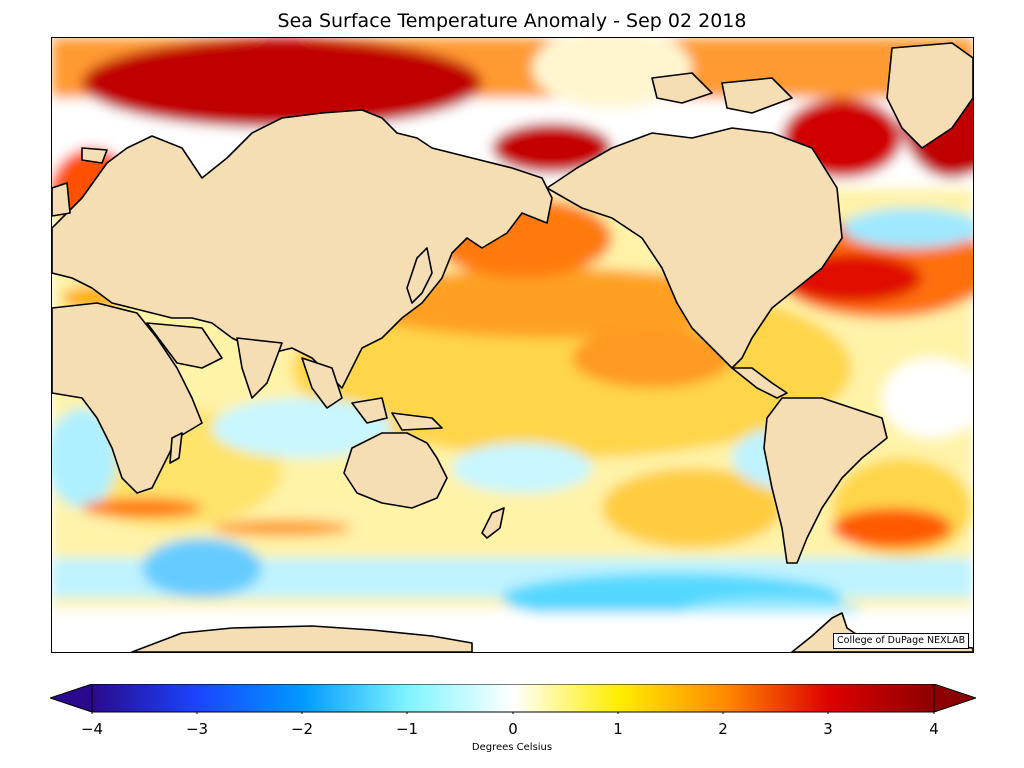  What do you see at coordinates (197, 729) in the screenshot?
I see `colorbar-tick: −3` at bounding box center [197, 729].